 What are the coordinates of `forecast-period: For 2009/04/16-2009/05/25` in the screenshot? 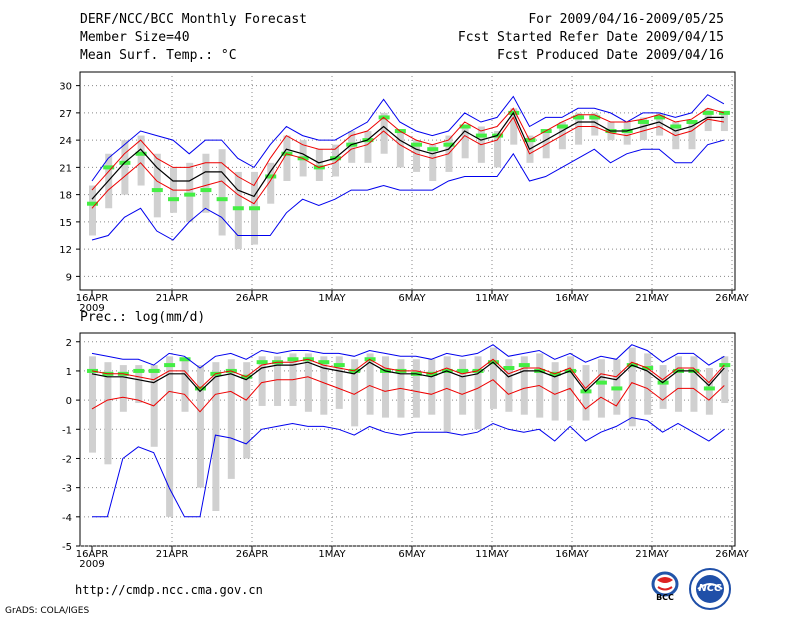 It's located at (626, 19).